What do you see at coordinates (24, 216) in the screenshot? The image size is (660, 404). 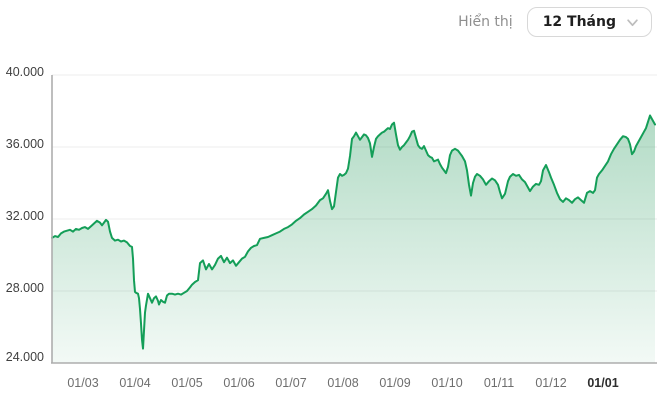 I see `y-axis-label: 32.000` at bounding box center [24, 216].